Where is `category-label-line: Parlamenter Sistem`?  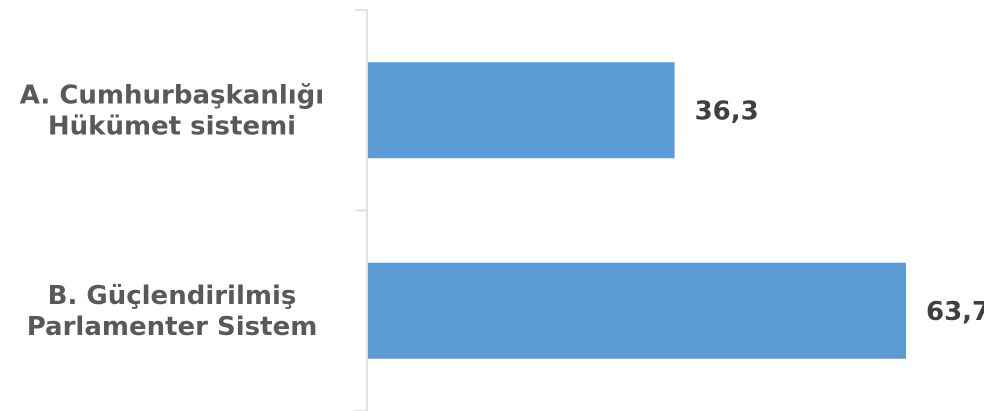 category-label-line: Parlamenter Sistem is located at coordinates (172, 327).